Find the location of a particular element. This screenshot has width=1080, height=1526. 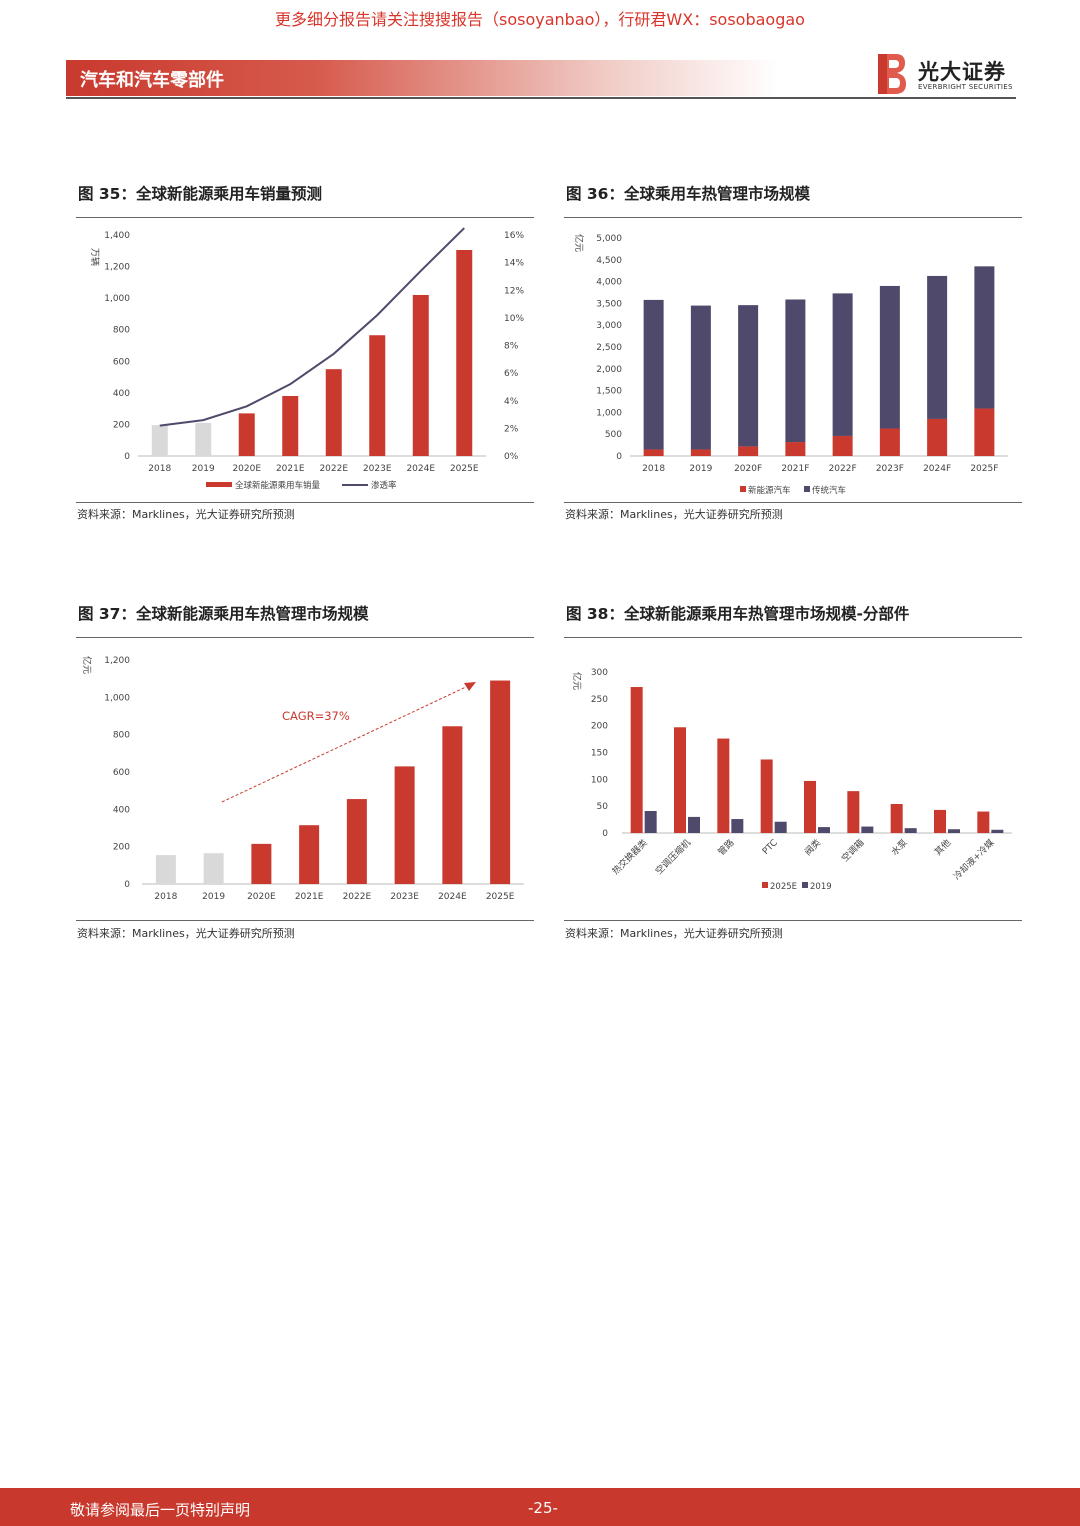

y-tick-label: 100 is located at coordinates (599, 780).